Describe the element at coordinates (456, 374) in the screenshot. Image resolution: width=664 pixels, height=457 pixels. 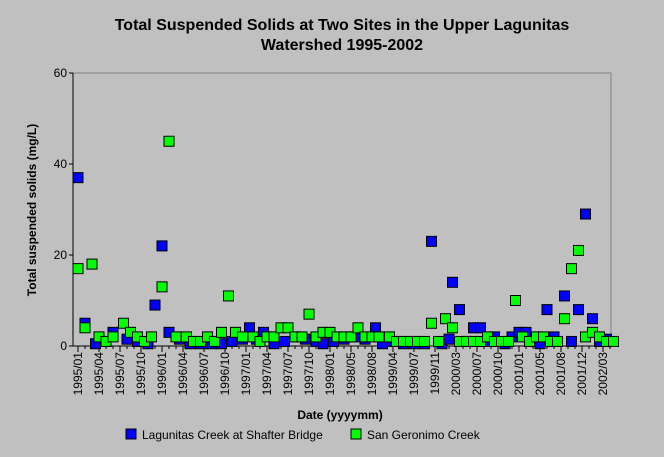
I see `x-tick-label: 2000/03` at that location.